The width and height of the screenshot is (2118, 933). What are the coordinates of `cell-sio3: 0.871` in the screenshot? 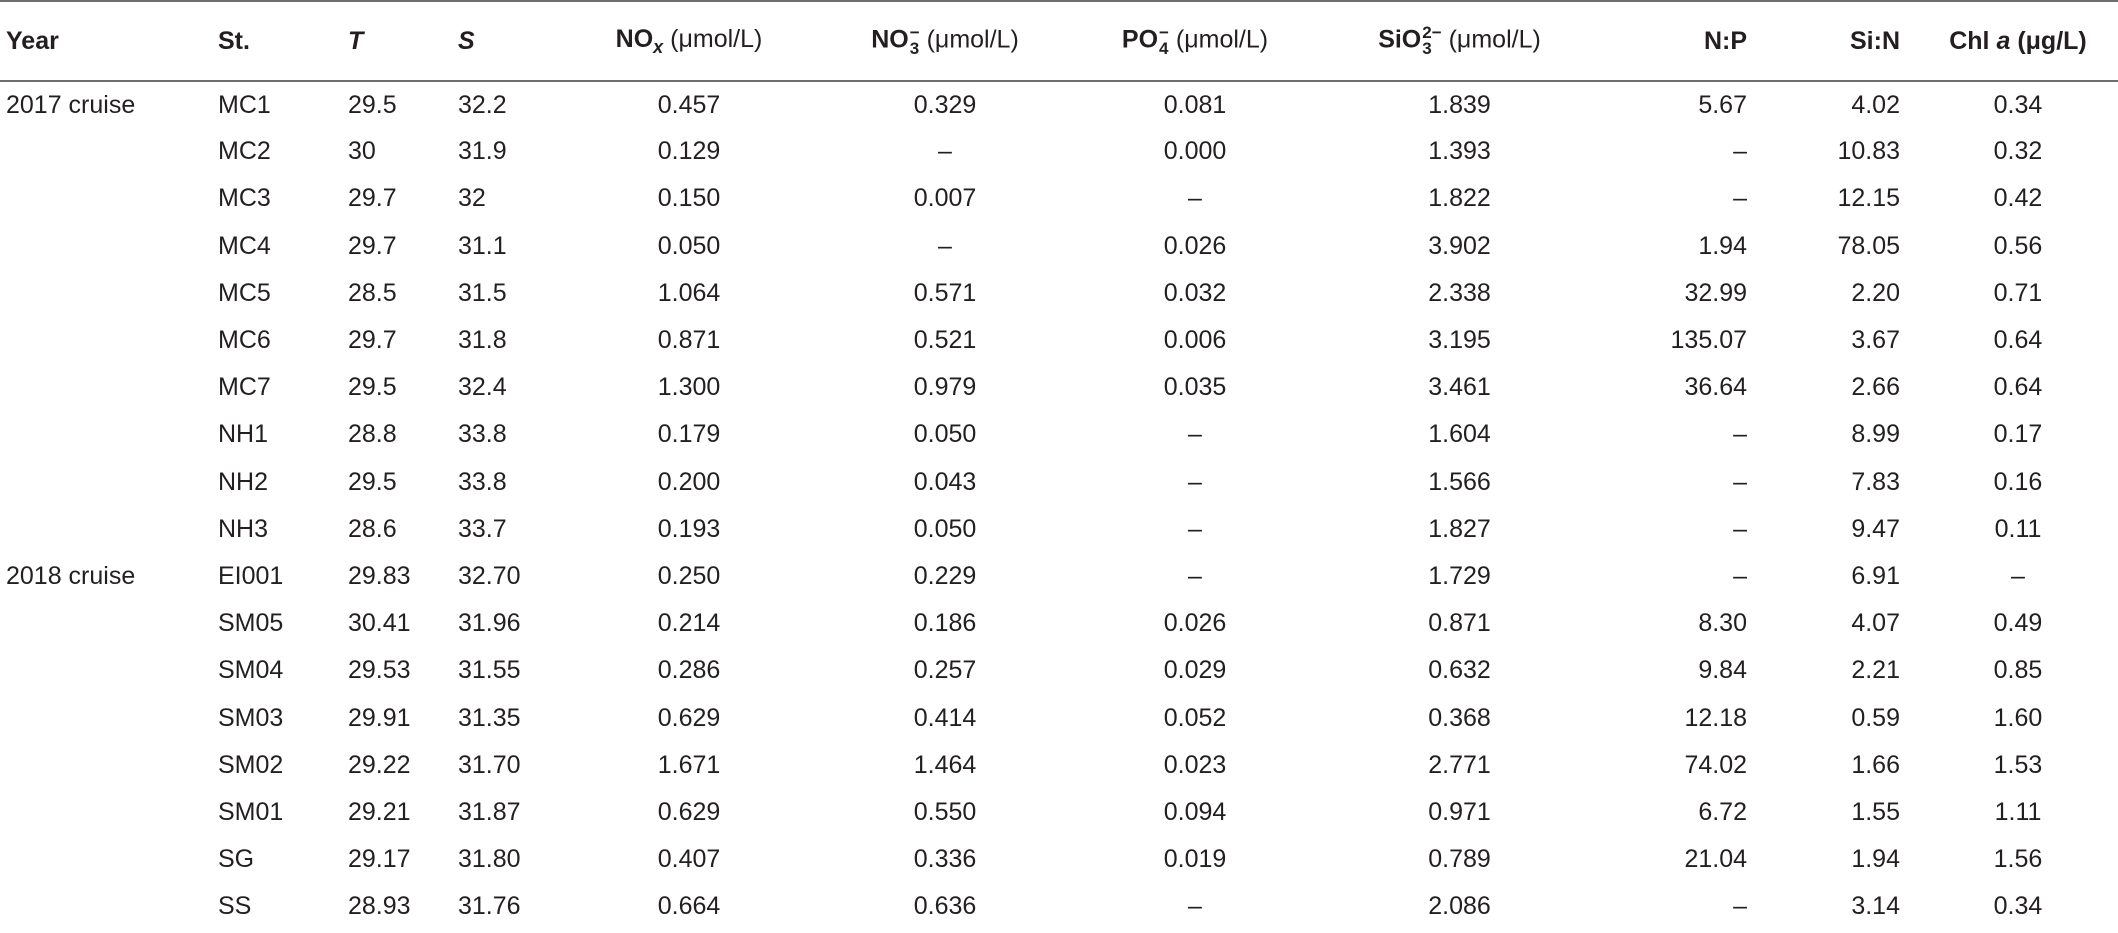 It's located at (1459, 623).